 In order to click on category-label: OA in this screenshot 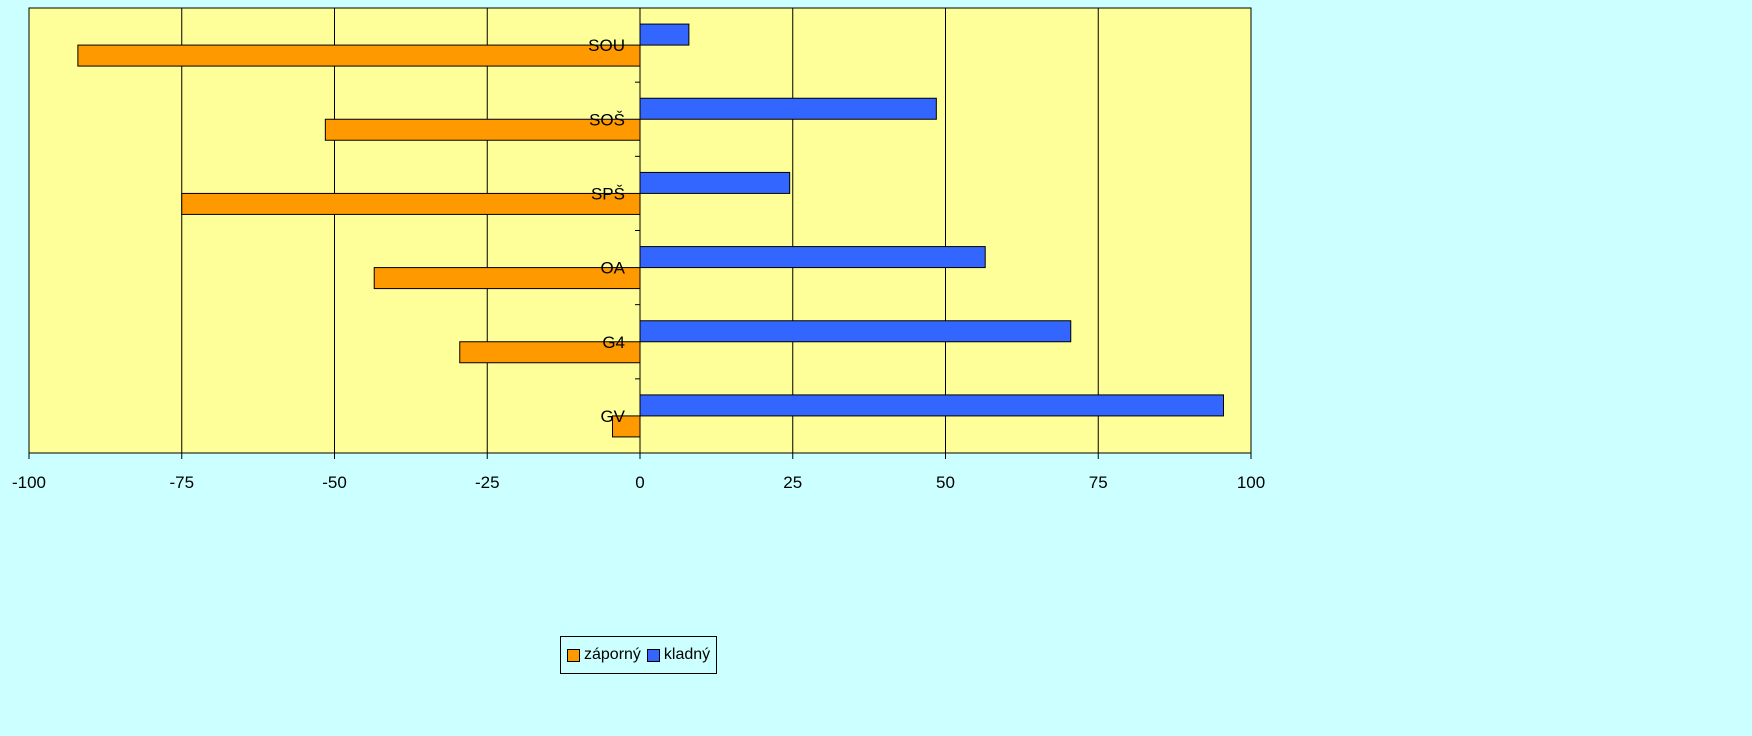, I will do `click(612, 268)`.